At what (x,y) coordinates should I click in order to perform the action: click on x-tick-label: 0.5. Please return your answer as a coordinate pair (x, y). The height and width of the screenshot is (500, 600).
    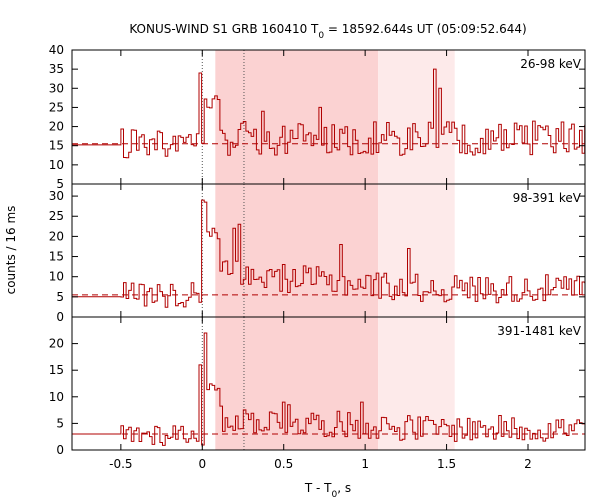
    Looking at the image, I should click on (283, 464).